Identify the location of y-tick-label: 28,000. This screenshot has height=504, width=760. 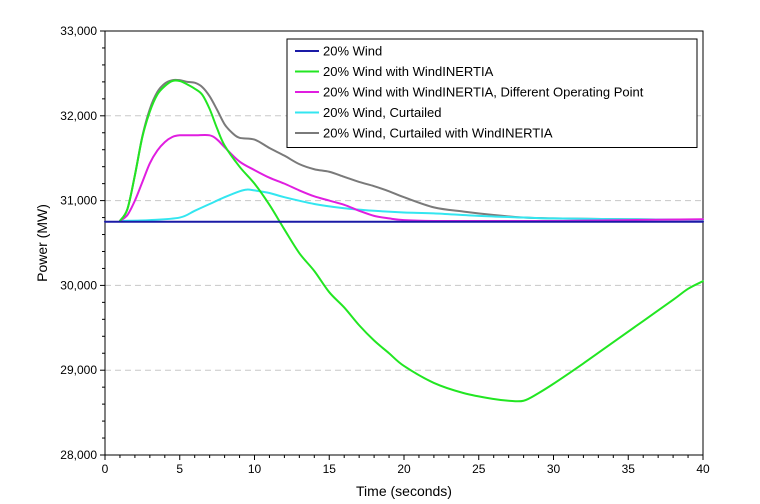
(78, 455).